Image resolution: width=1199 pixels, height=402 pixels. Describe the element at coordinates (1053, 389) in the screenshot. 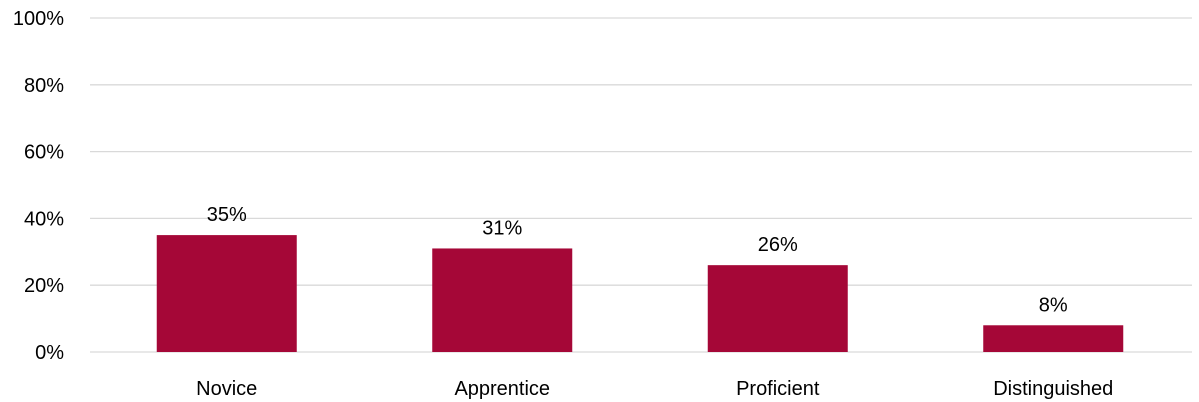

I see `x-tick-label: Distinguished` at that location.